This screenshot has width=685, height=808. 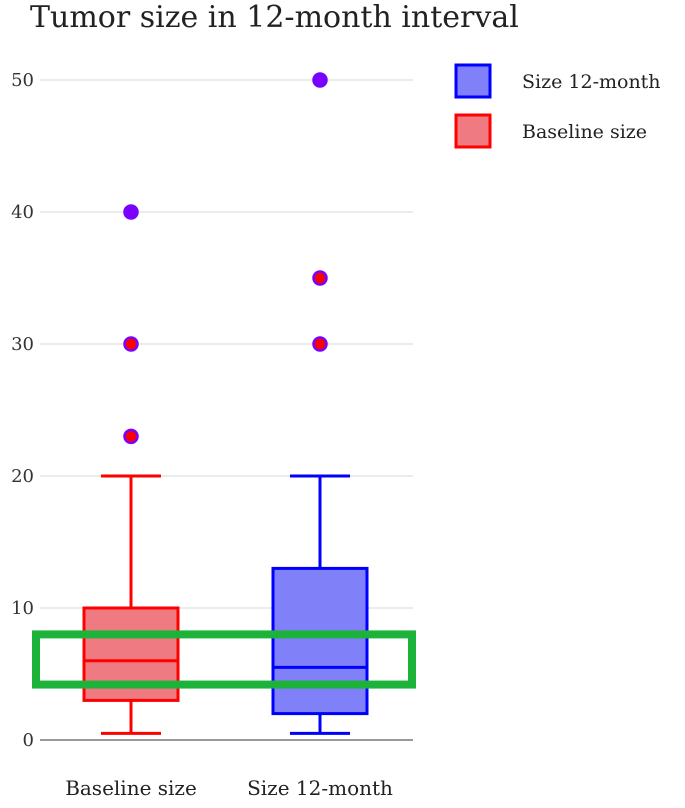 I want to click on y-tick-label: 20, so click(x=22, y=476).